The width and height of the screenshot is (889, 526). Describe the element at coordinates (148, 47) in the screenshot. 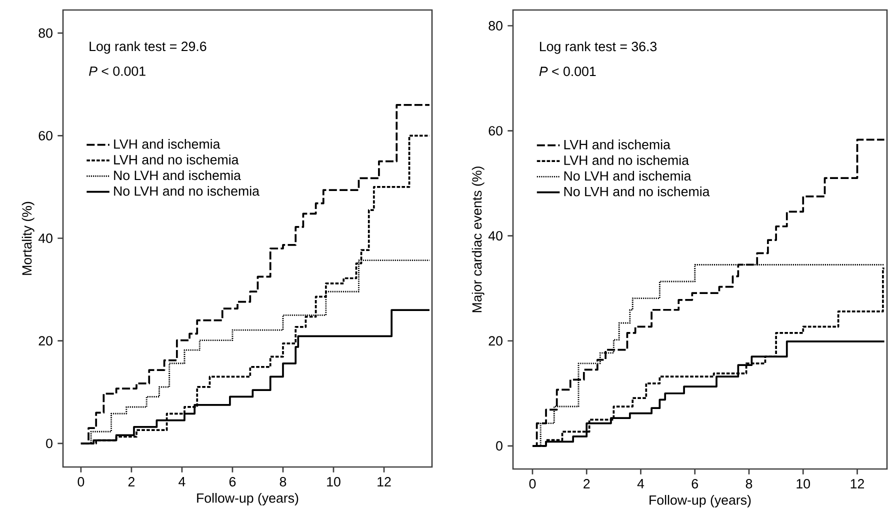

I see `annotation: Log rank test = 29.6` at that location.